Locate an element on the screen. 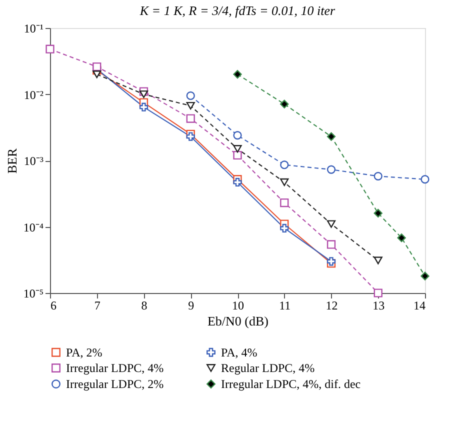 Image resolution: width=465 pixels, height=442 pixels. x-axis-title: Eb/N0 (dB) is located at coordinates (238, 321).